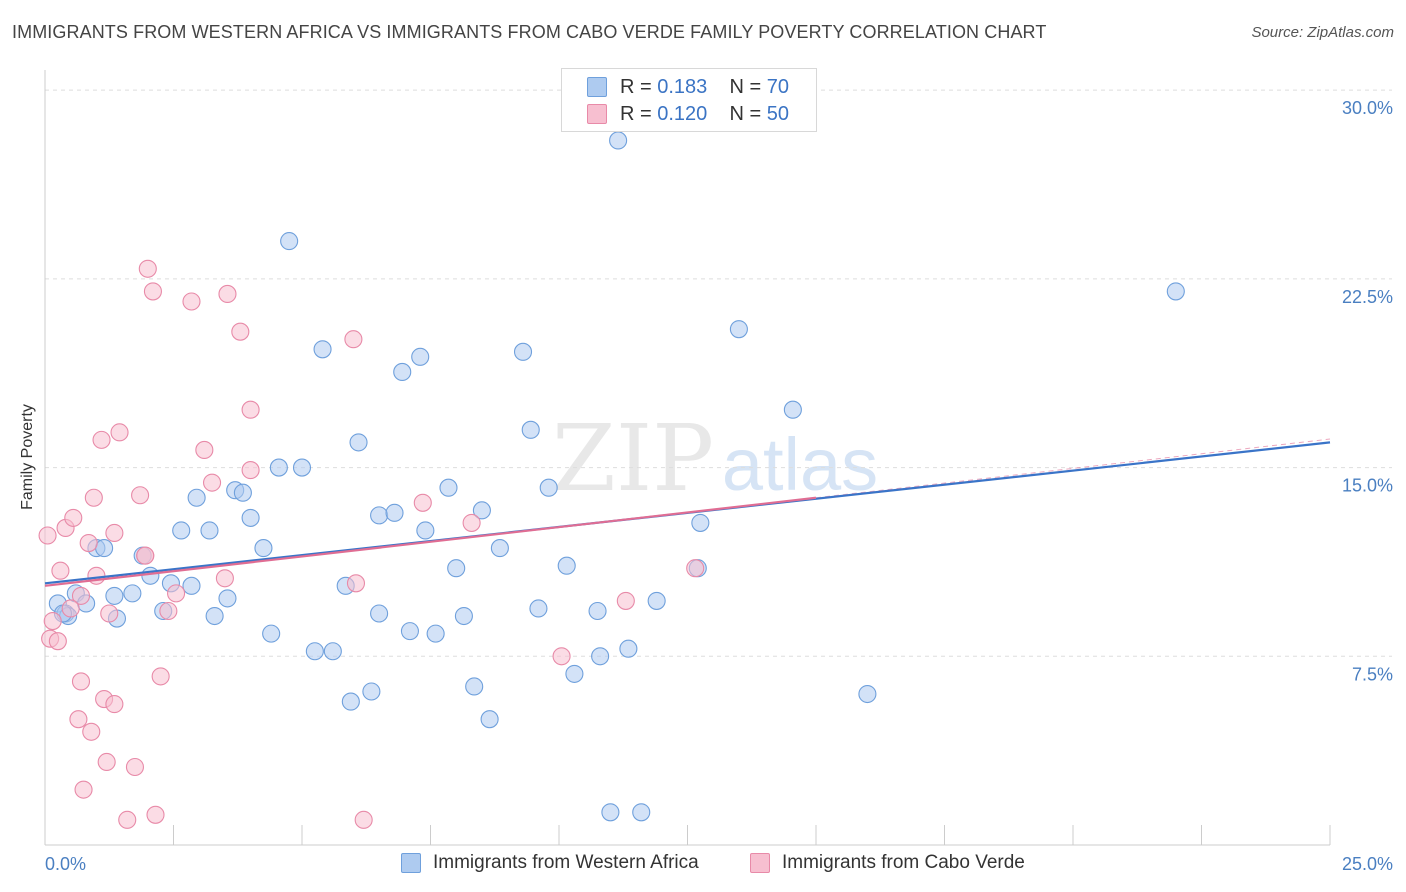 This screenshot has width=1406, height=892. Describe the element at coordinates (778, 86) in the screenshot. I see `n-value: 70` at that location.